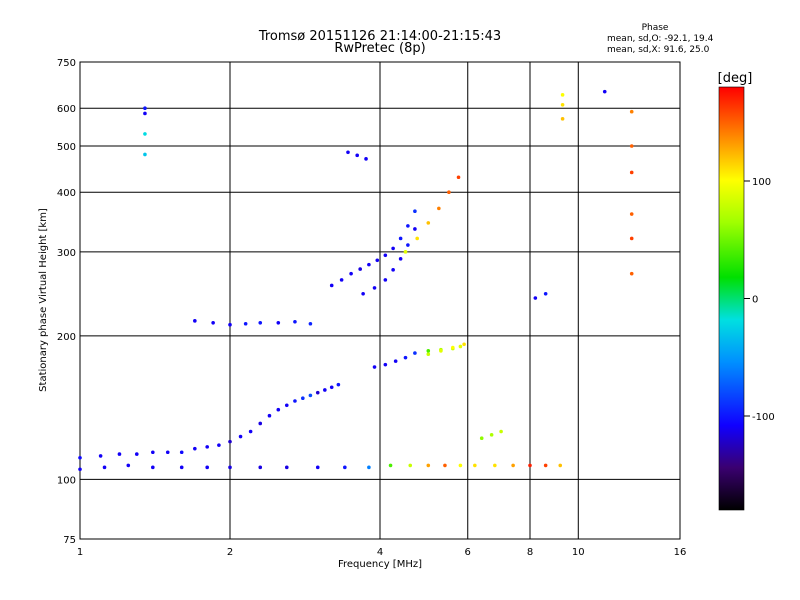 The image size is (800, 600). Describe the element at coordinates (759, 300) in the screenshot. I see `colorbar-ticks: 100 0 -100` at that location.